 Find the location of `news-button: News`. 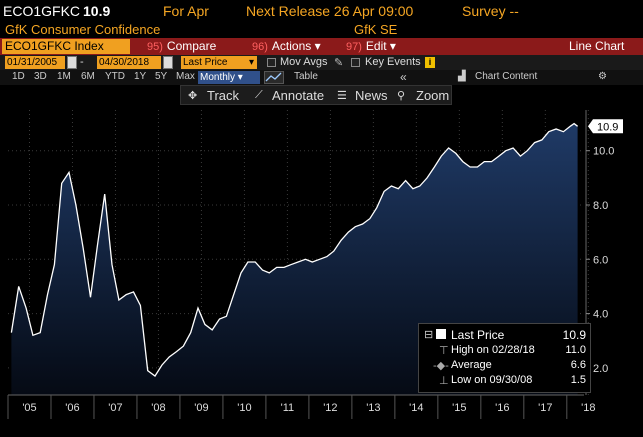

news-button: News is located at coordinates (371, 95).